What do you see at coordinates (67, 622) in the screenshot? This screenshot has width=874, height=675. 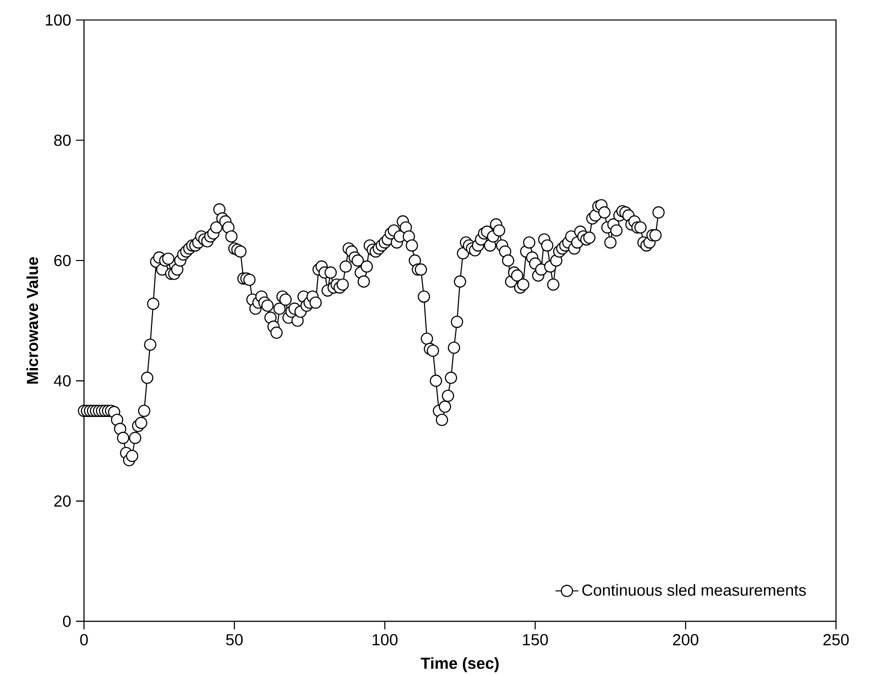 I see `y-tick-label: 0` at bounding box center [67, 622].